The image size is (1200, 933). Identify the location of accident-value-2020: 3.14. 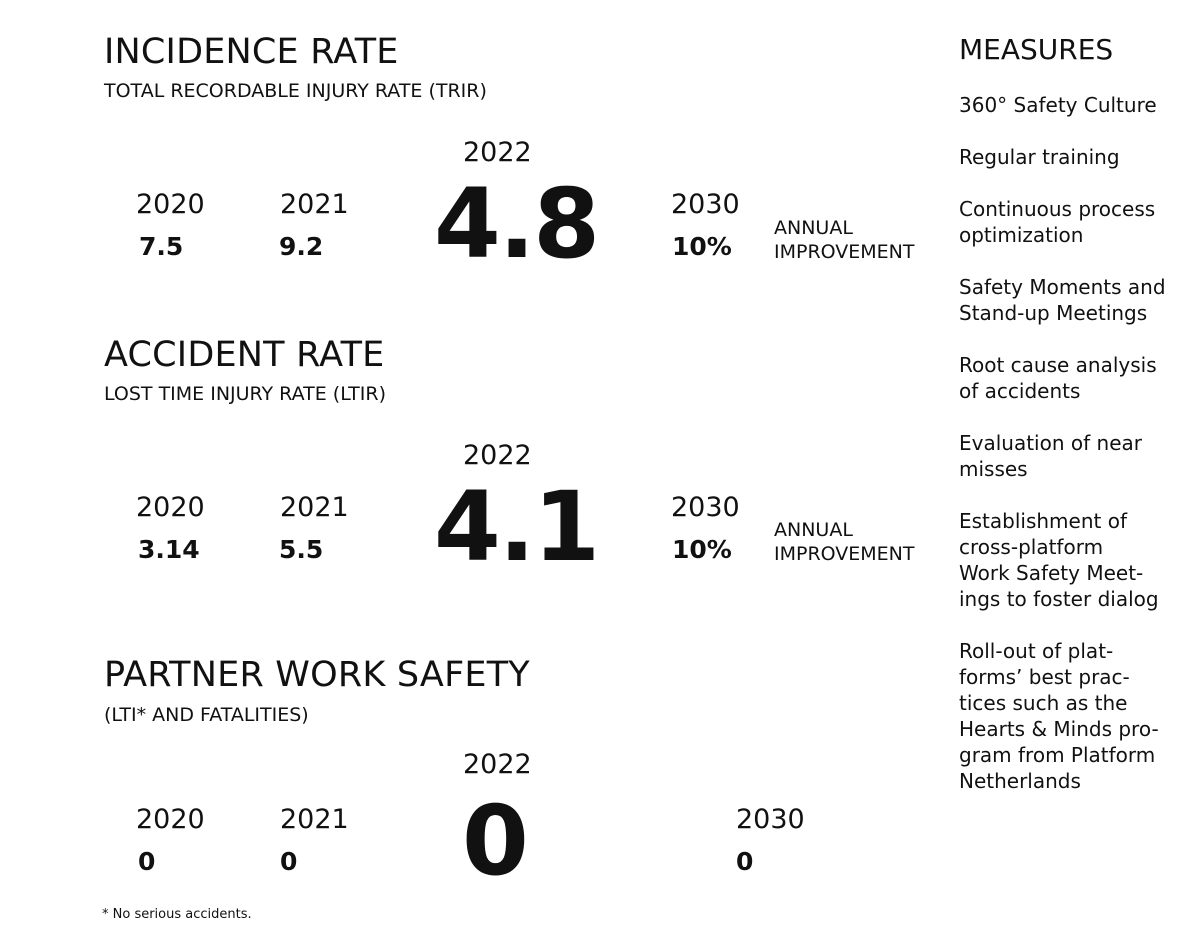
(169, 549).